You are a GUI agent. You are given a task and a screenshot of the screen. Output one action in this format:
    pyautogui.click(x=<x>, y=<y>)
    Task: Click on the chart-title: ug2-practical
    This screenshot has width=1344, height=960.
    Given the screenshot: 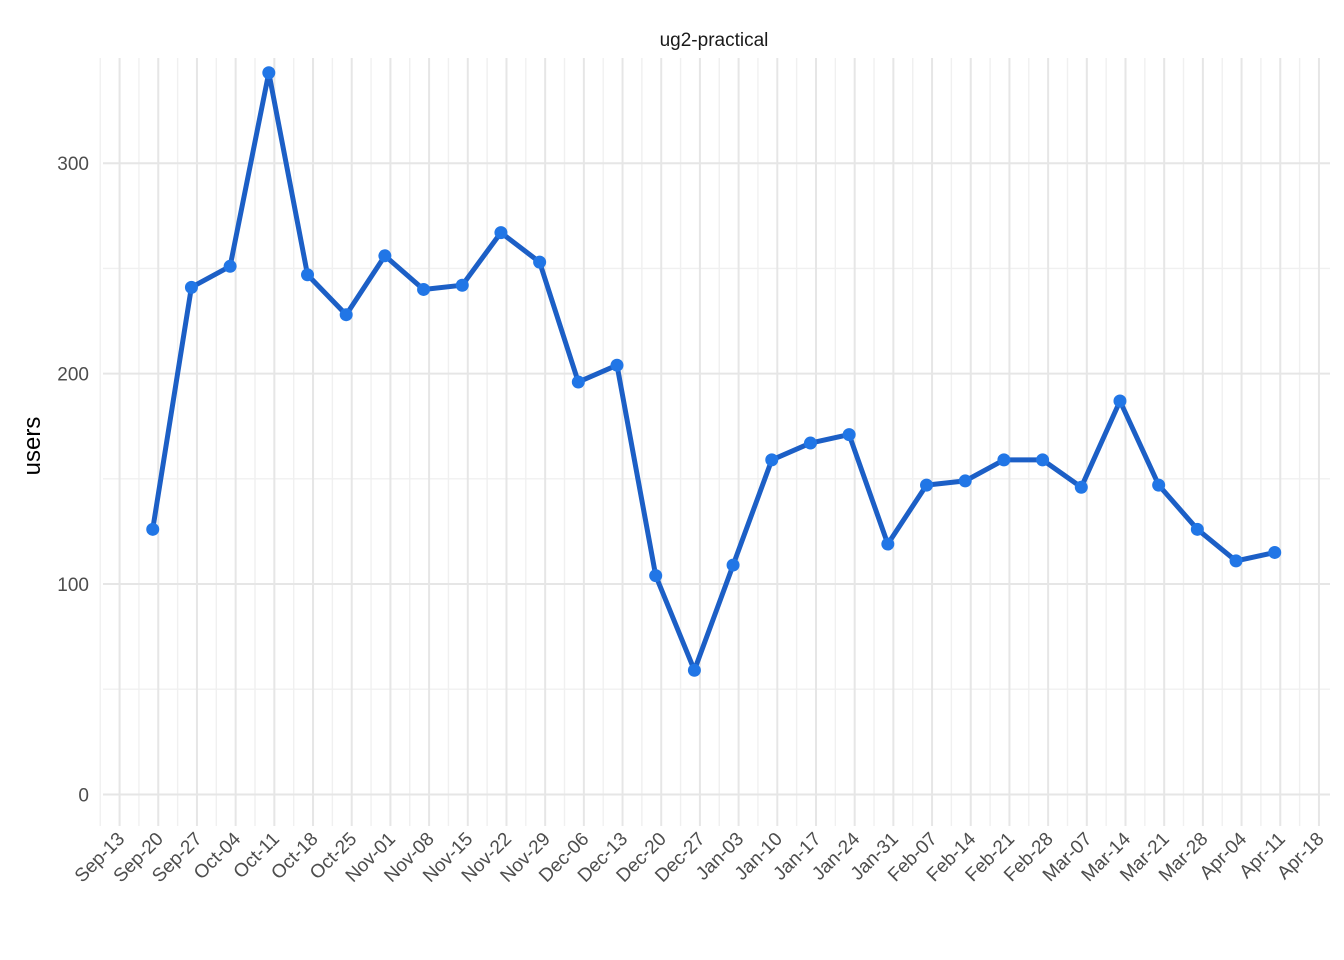 What is the action you would take?
    pyautogui.click(x=714, y=40)
    